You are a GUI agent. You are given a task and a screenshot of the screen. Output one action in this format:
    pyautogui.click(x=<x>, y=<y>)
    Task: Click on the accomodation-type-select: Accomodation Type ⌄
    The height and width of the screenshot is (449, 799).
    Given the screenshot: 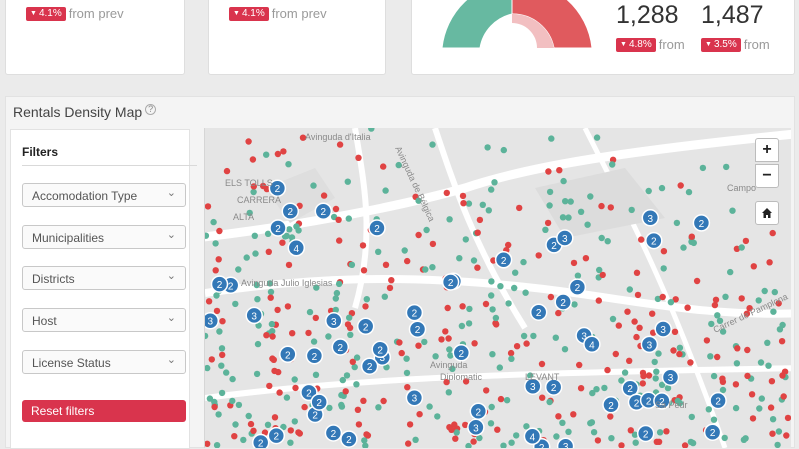 What is the action you would take?
    pyautogui.click(x=104, y=195)
    